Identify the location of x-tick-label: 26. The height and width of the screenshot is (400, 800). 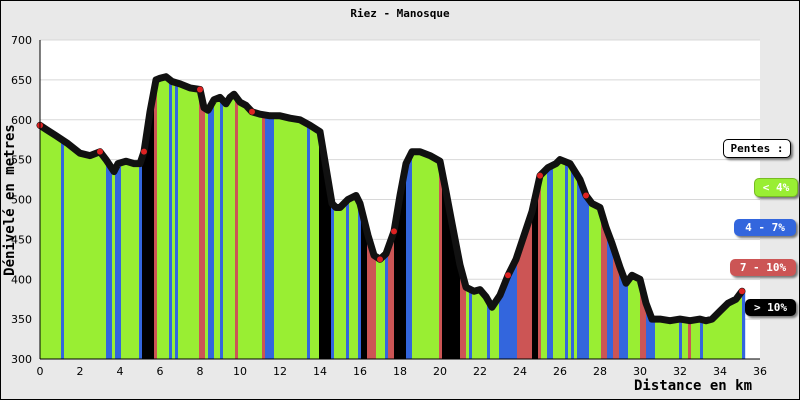
(560, 371).